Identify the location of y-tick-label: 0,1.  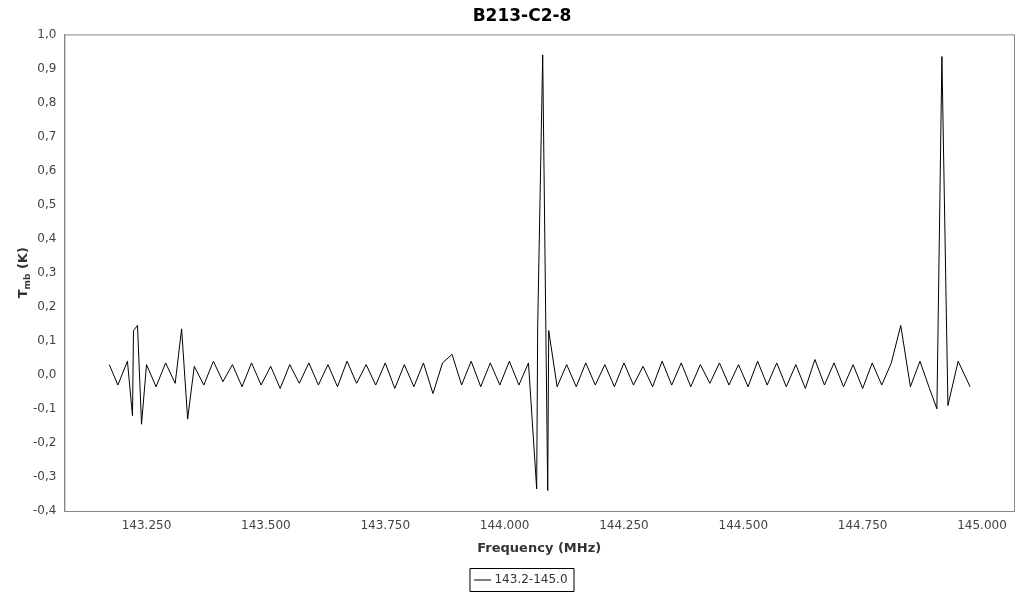
(47, 339).